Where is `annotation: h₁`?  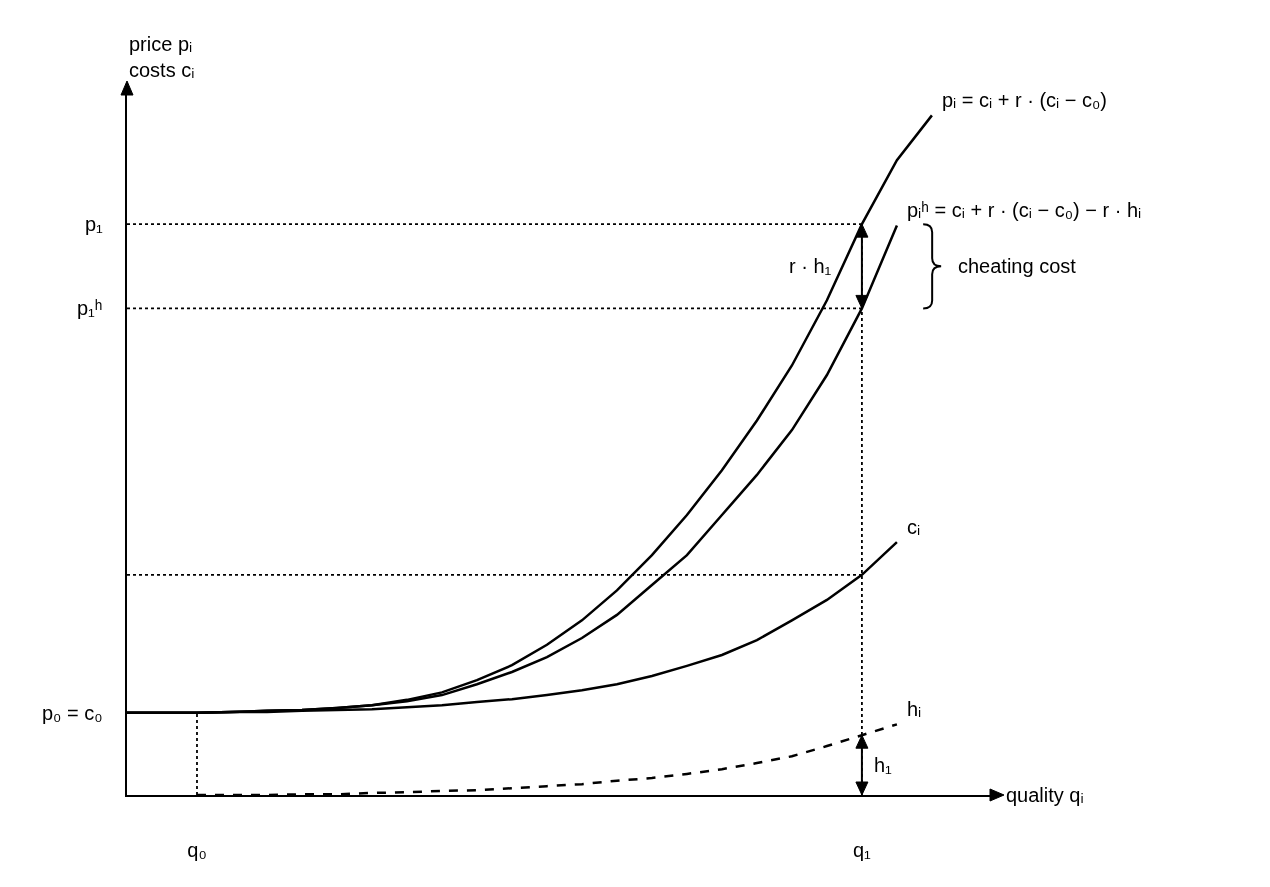
annotation: h₁ is located at coordinates (883, 765).